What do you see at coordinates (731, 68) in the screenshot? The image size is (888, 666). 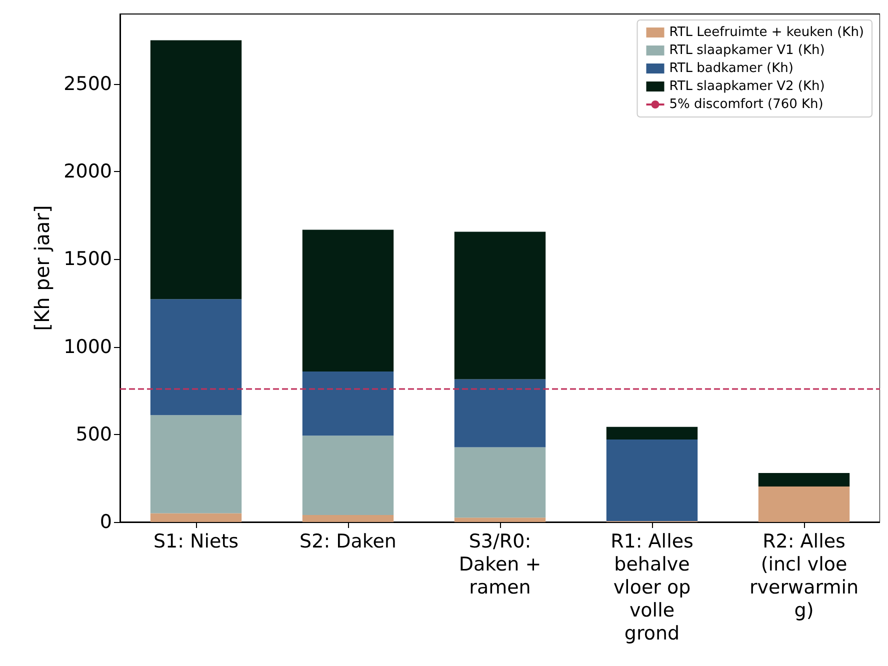 I see `legend-label: RTL badkamer (Kh)` at bounding box center [731, 68].